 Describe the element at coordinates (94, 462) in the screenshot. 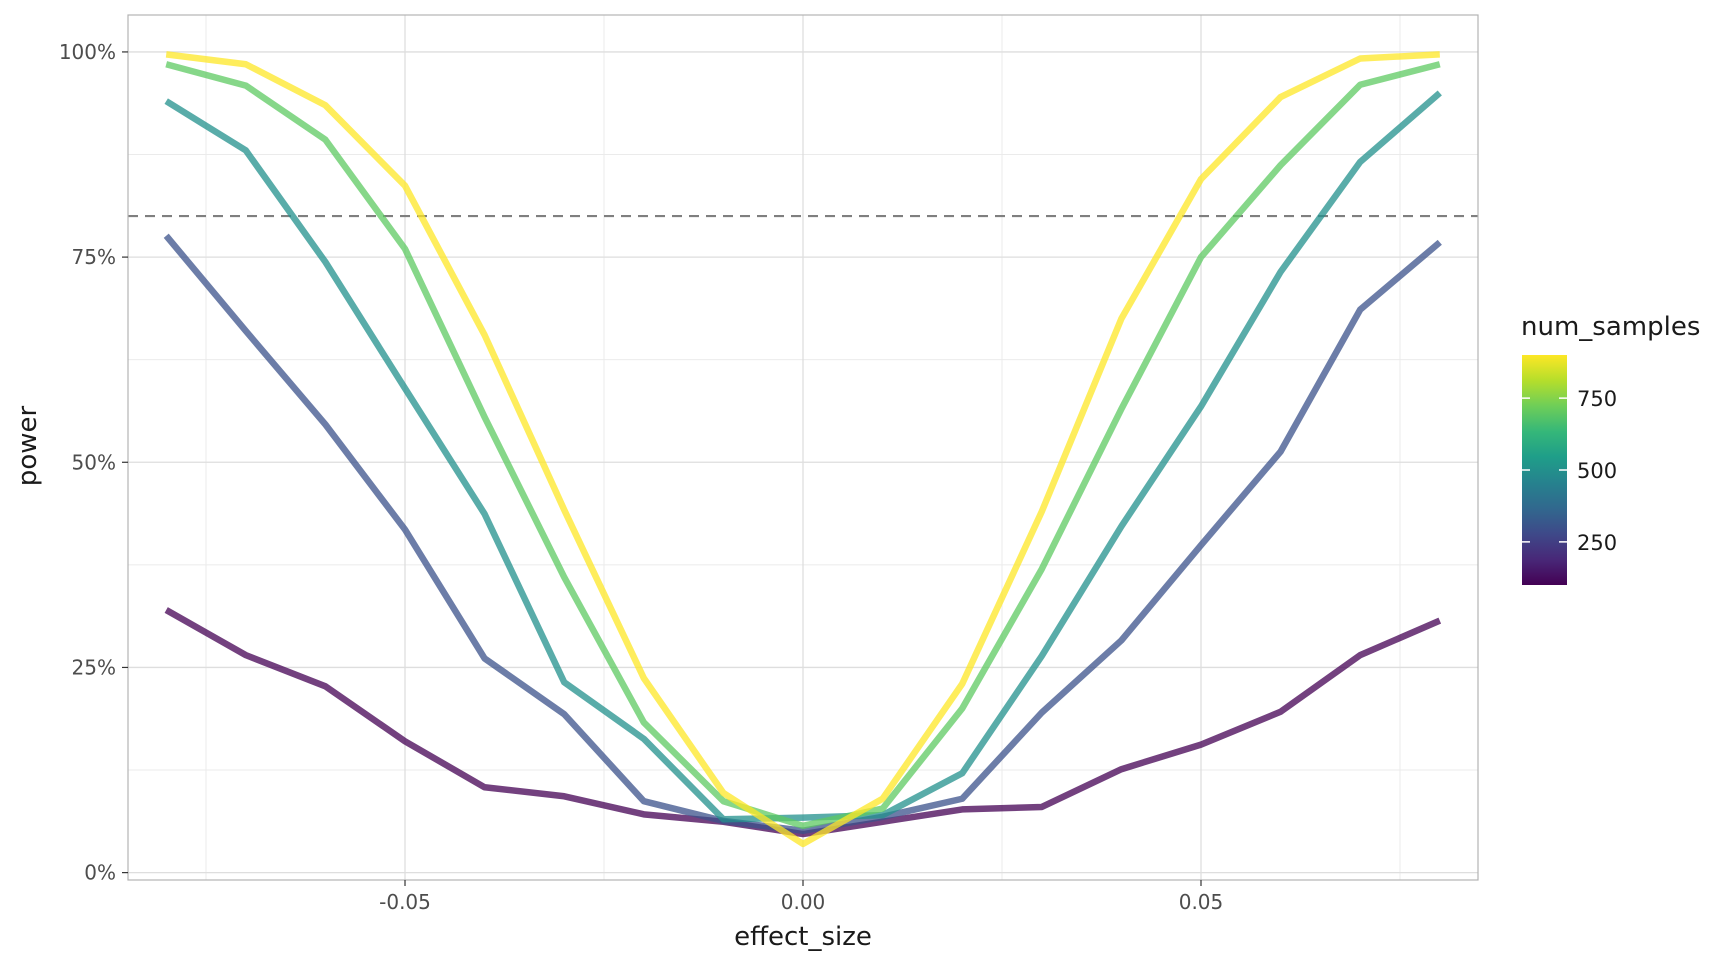

I see `y-tick-label: 50%` at that location.